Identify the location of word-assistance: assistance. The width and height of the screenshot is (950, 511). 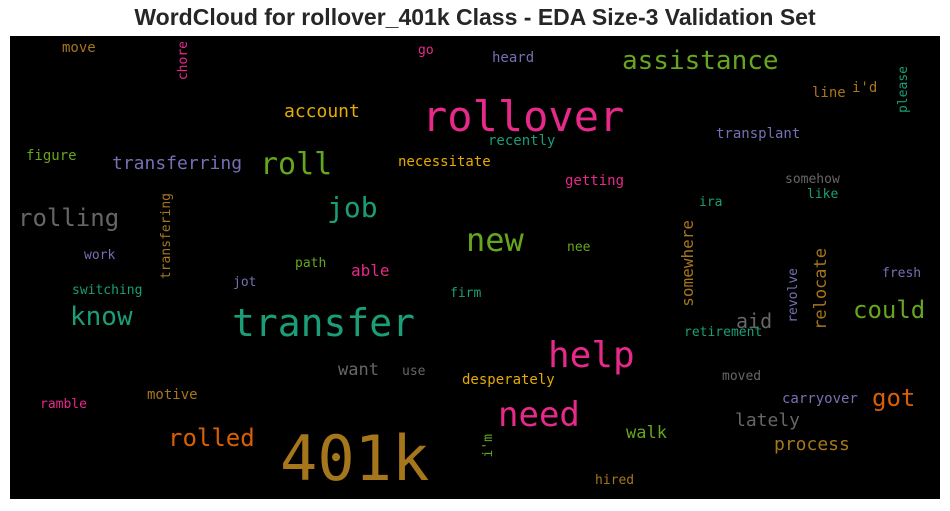
(700, 61).